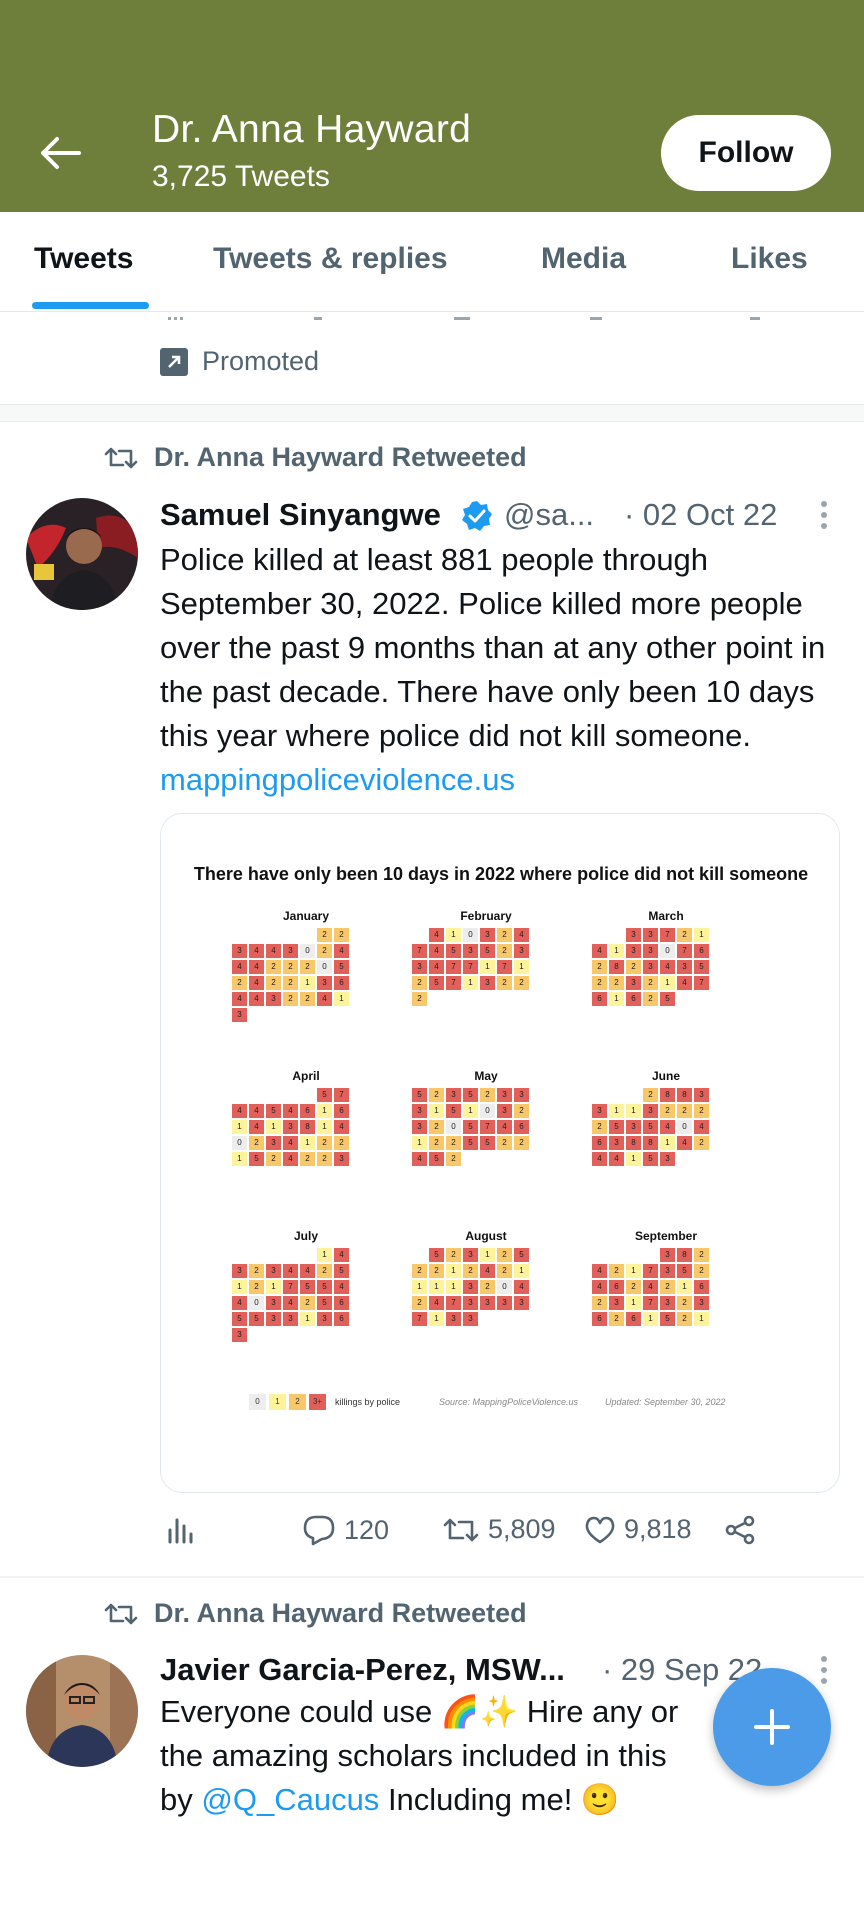 This screenshot has width=864, height=1920. I want to click on reply-button: 120, so click(345, 1530).